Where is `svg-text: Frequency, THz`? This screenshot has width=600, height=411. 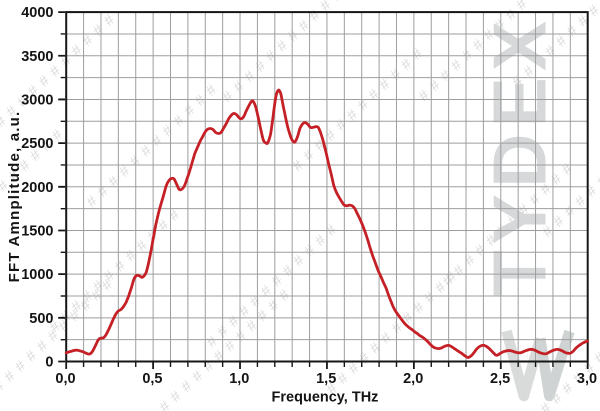 svg-text: Frequency, THz is located at coordinates (325, 398).